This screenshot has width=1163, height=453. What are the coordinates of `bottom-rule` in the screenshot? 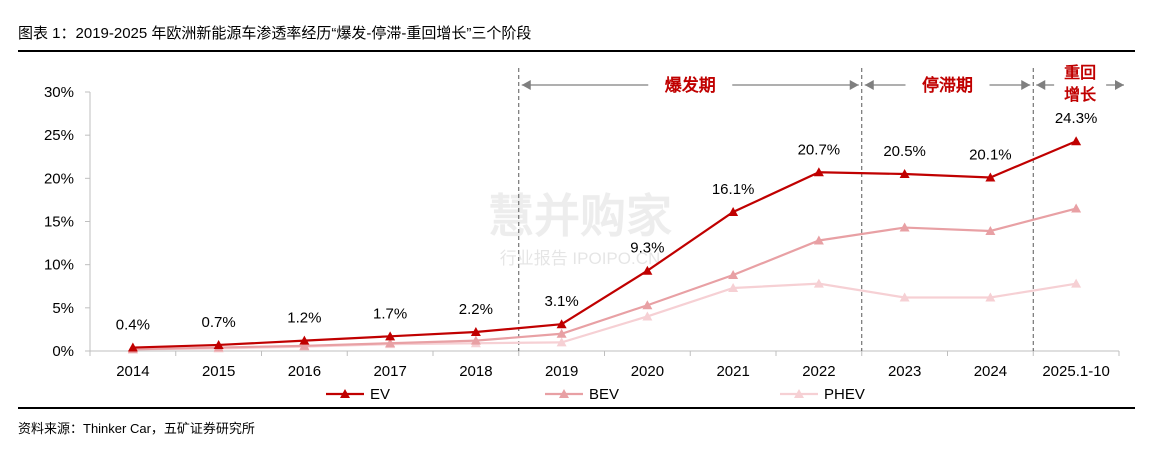 It's located at (576, 408).